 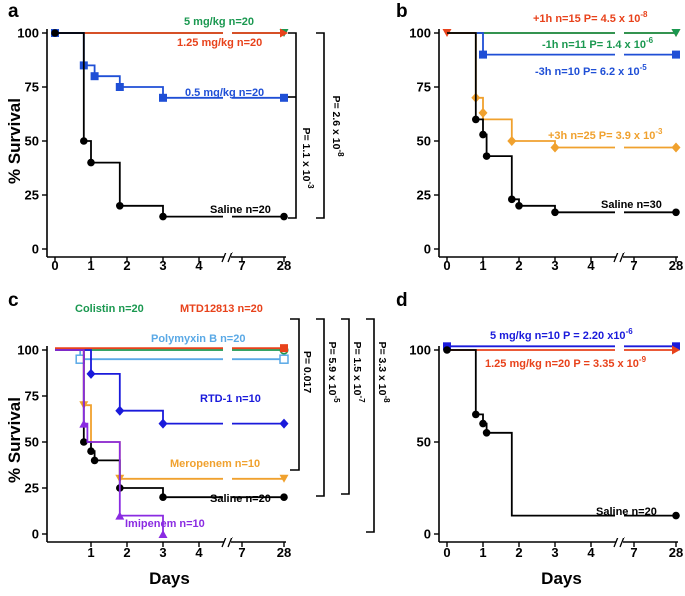 I want to click on series-label: Saline n=30, so click(x=631, y=205).